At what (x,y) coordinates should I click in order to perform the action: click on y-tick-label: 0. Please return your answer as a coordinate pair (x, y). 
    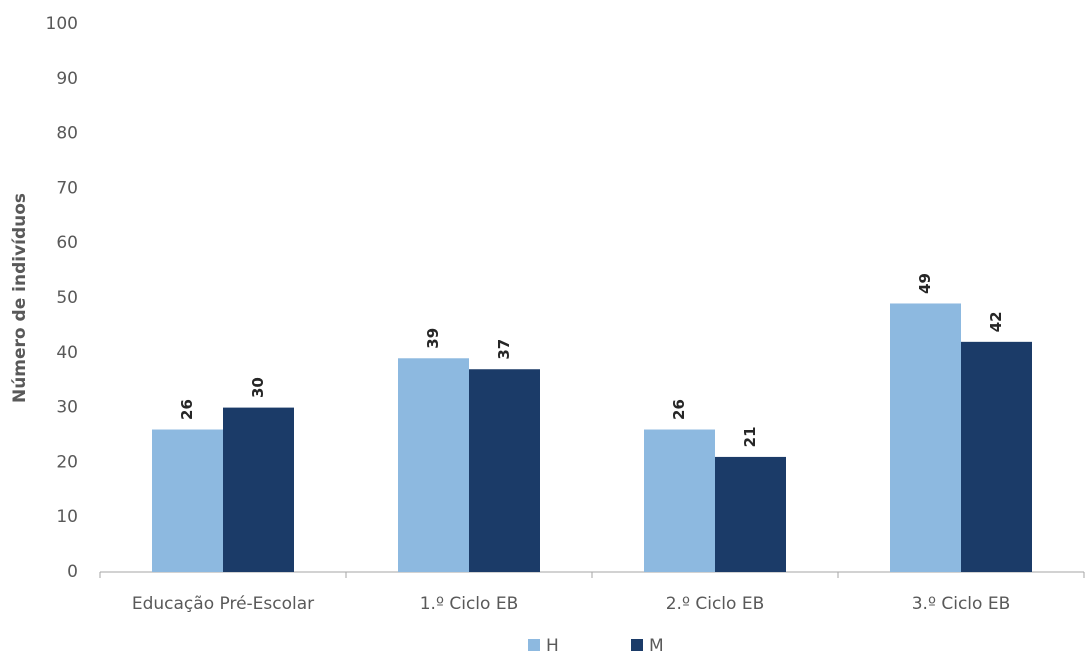
    Looking at the image, I should click on (72, 572).